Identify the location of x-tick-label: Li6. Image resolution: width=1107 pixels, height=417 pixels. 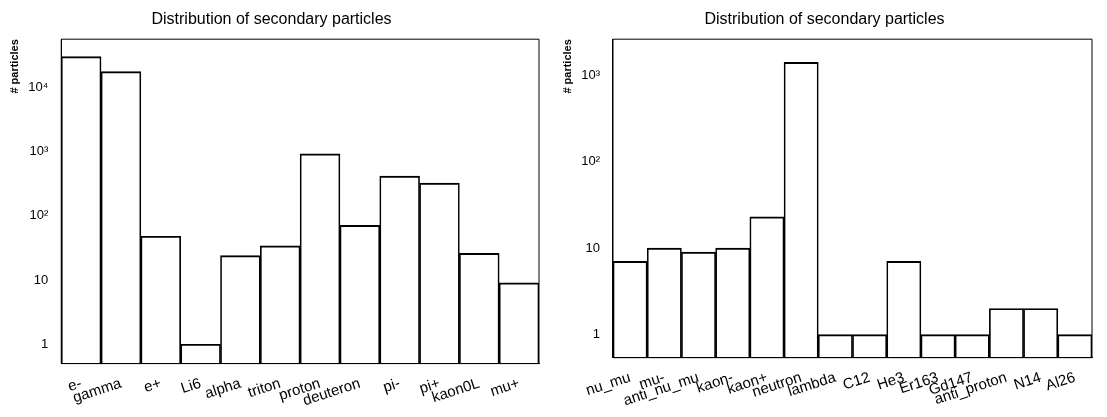
(190, 385).